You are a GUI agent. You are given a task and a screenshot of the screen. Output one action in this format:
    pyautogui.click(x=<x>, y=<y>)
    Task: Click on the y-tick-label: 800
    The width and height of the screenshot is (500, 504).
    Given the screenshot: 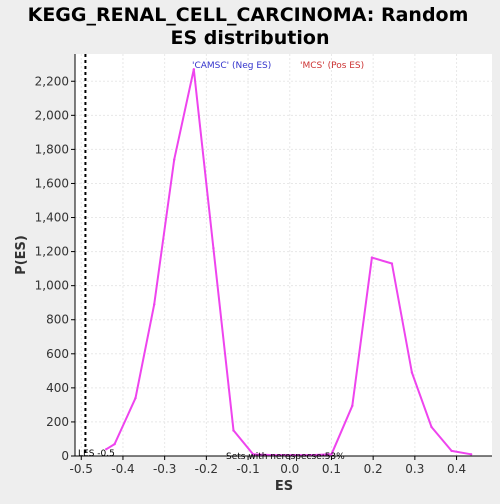 What is the action you would take?
    pyautogui.click(x=57, y=320)
    